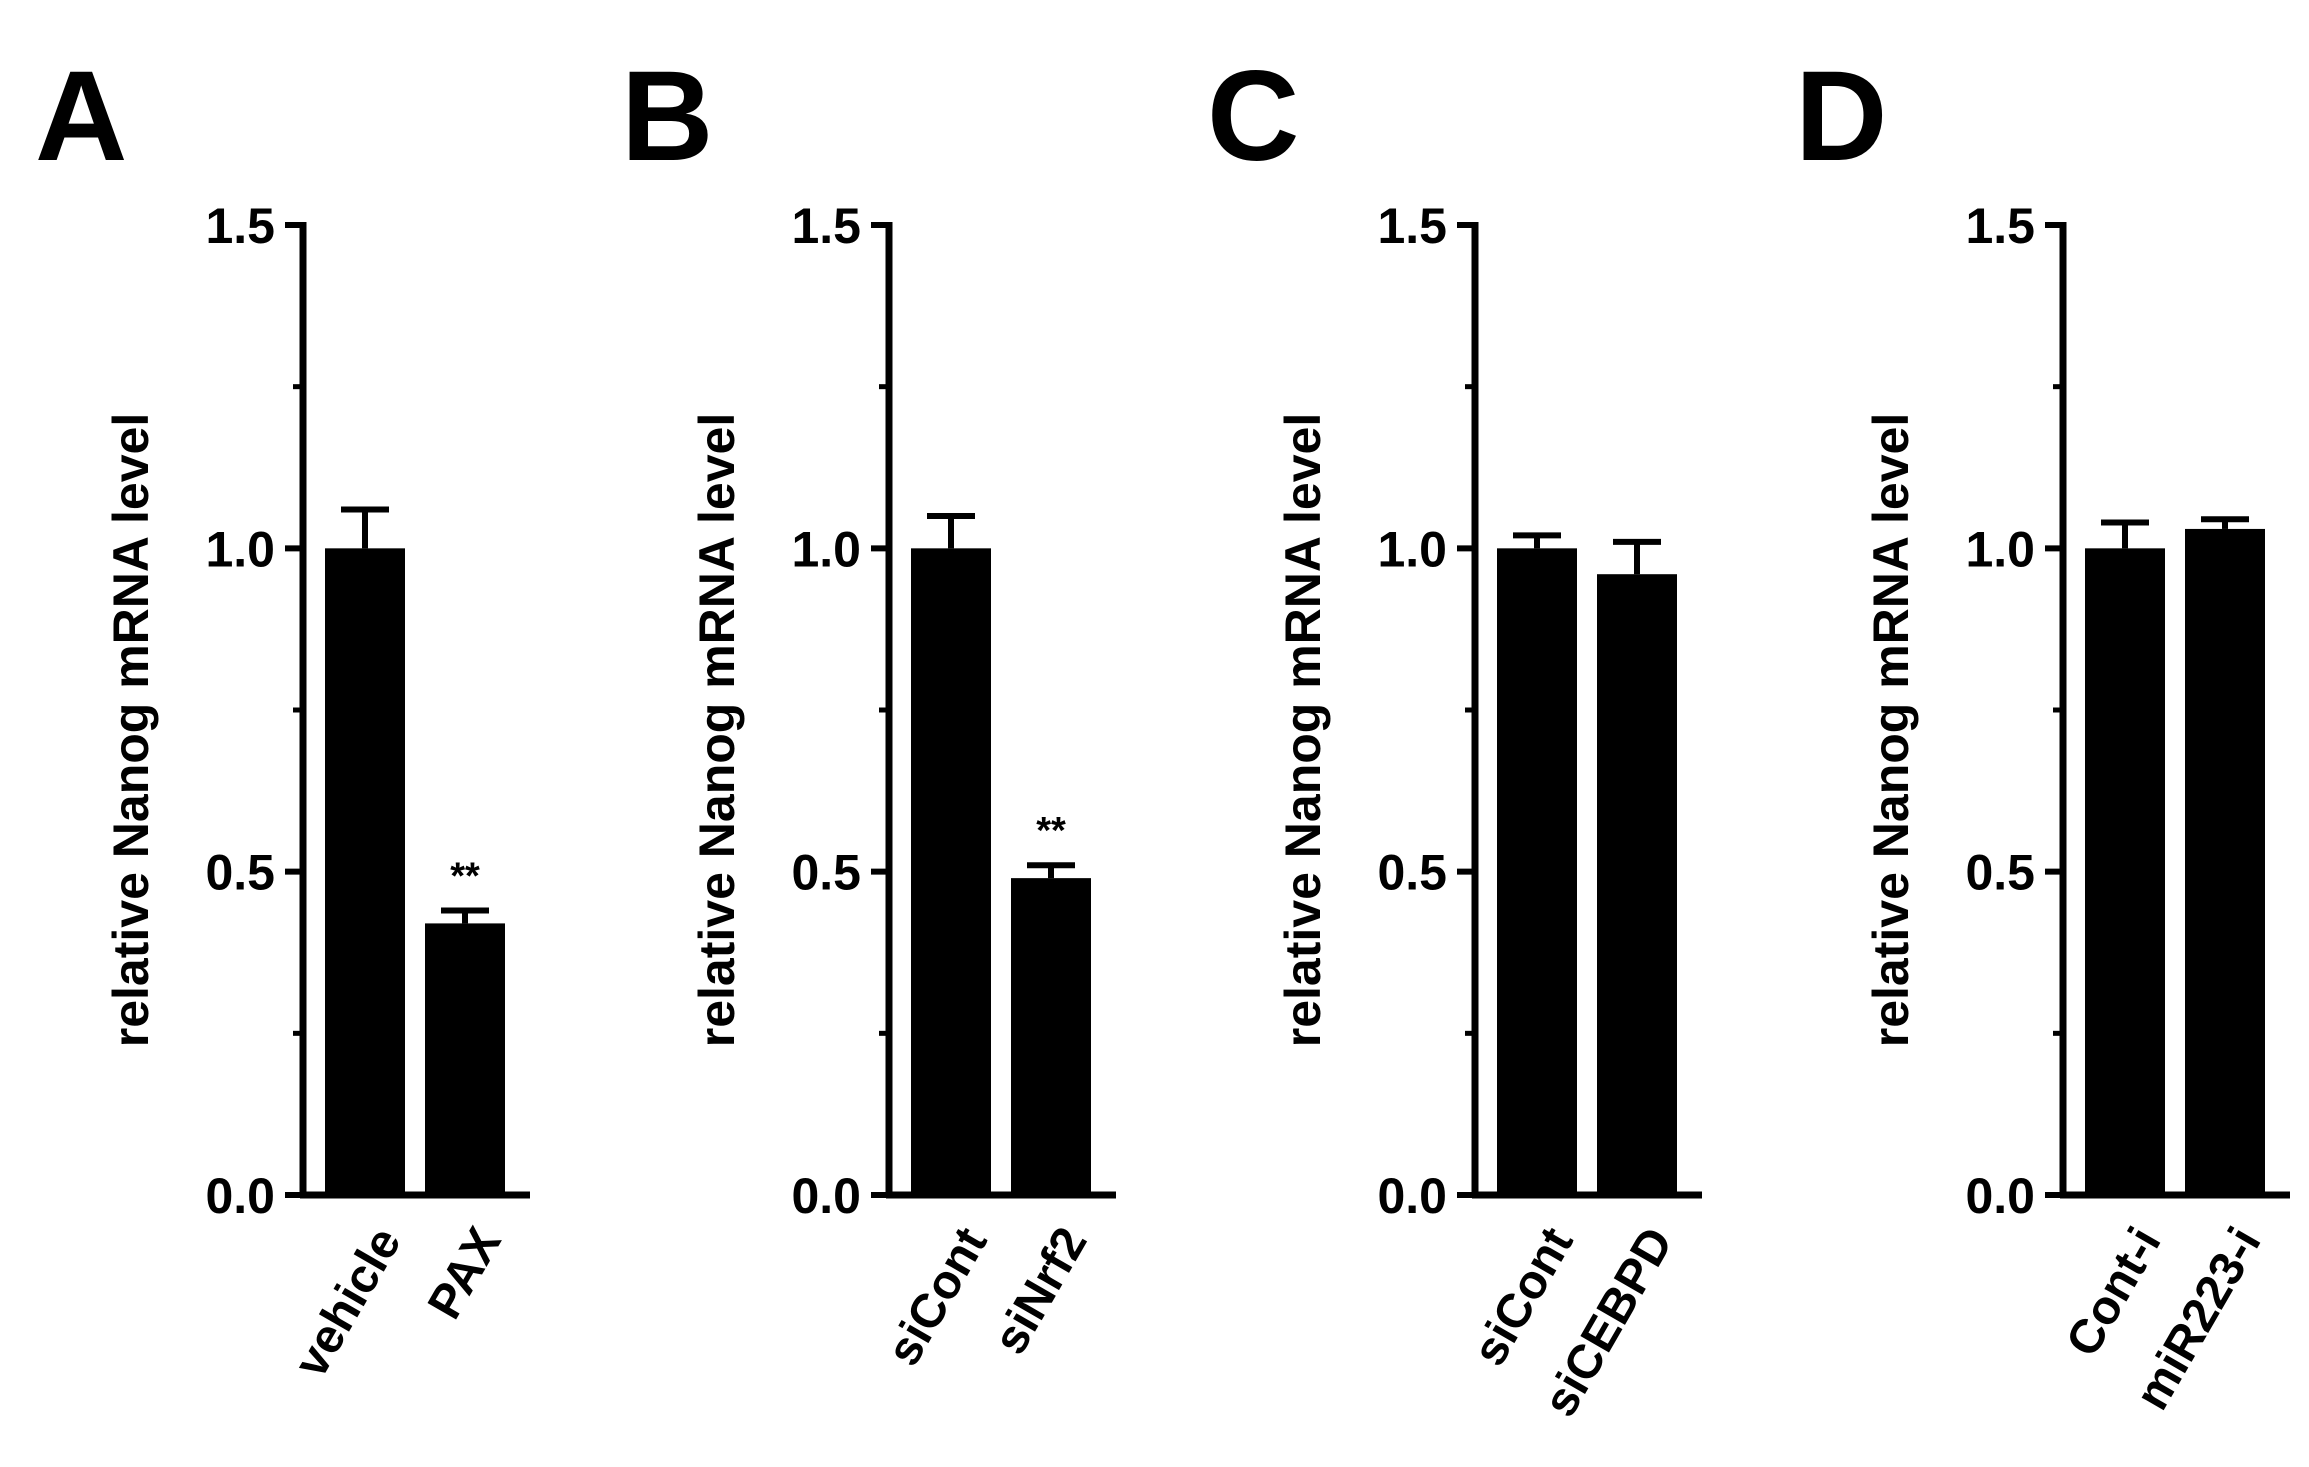  I want to click on x-category-label: PAX, so click(464, 1273).